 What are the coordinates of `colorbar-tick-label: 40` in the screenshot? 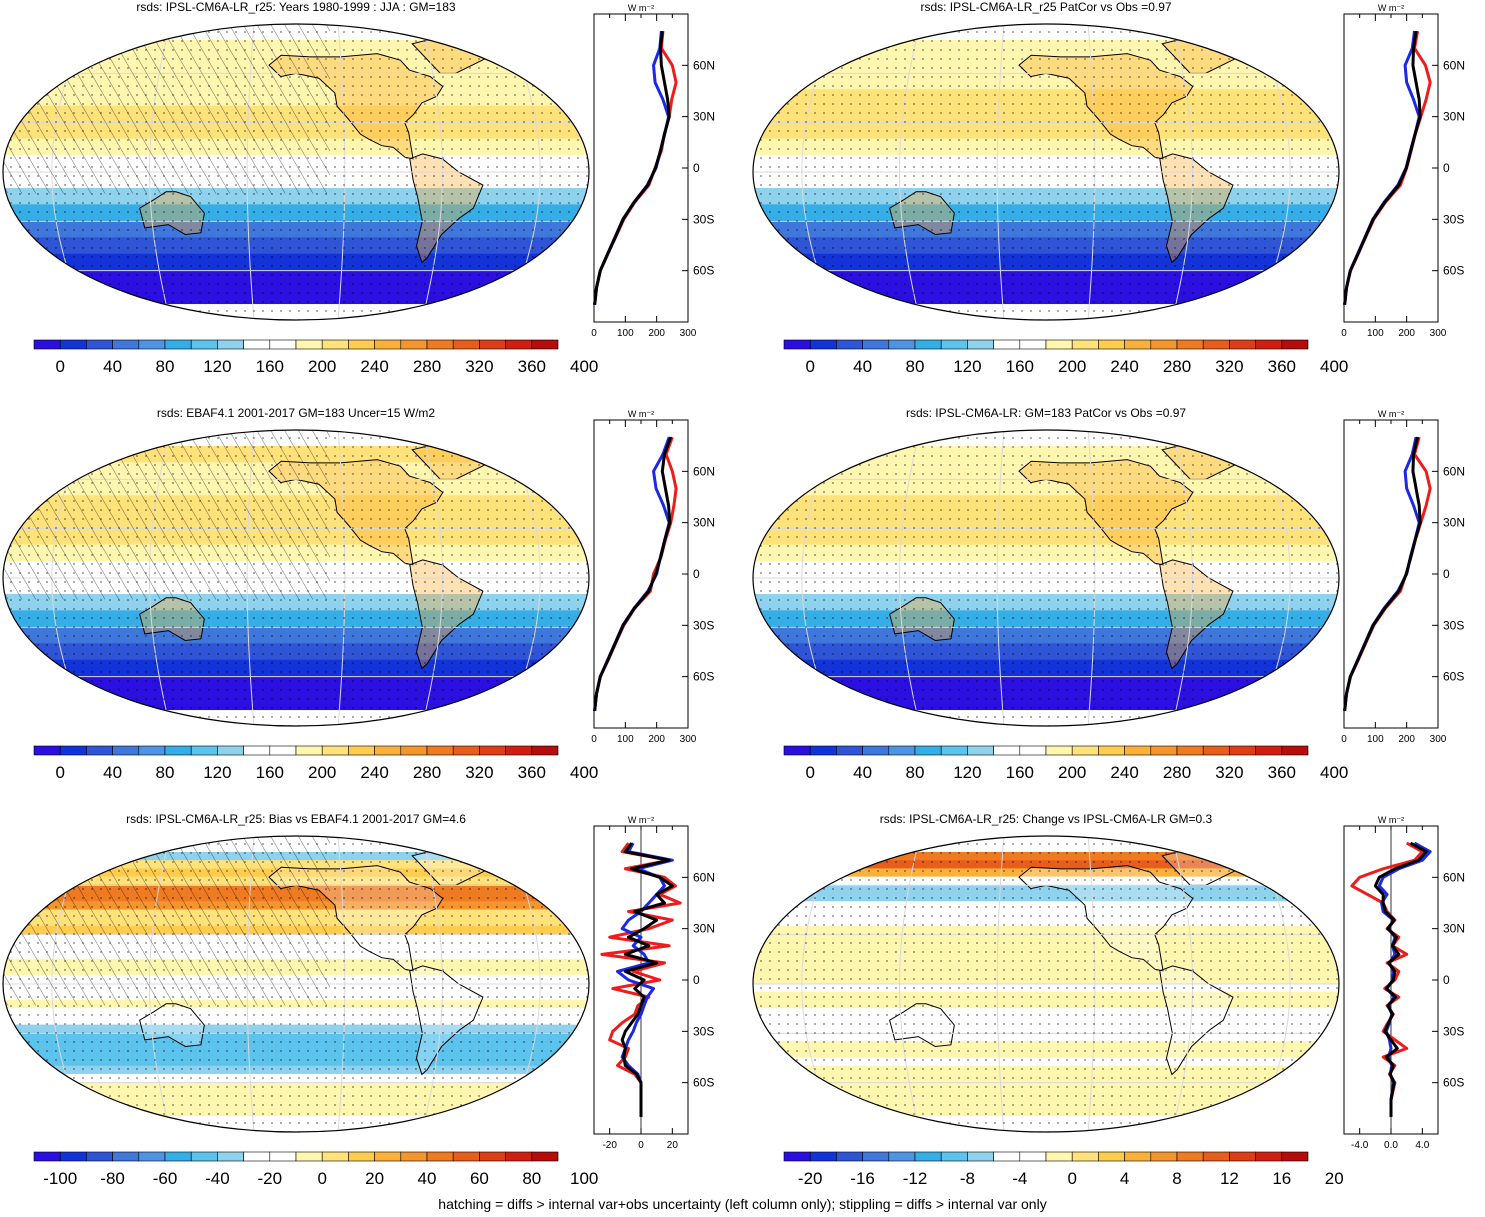 It's located at (112, 366).